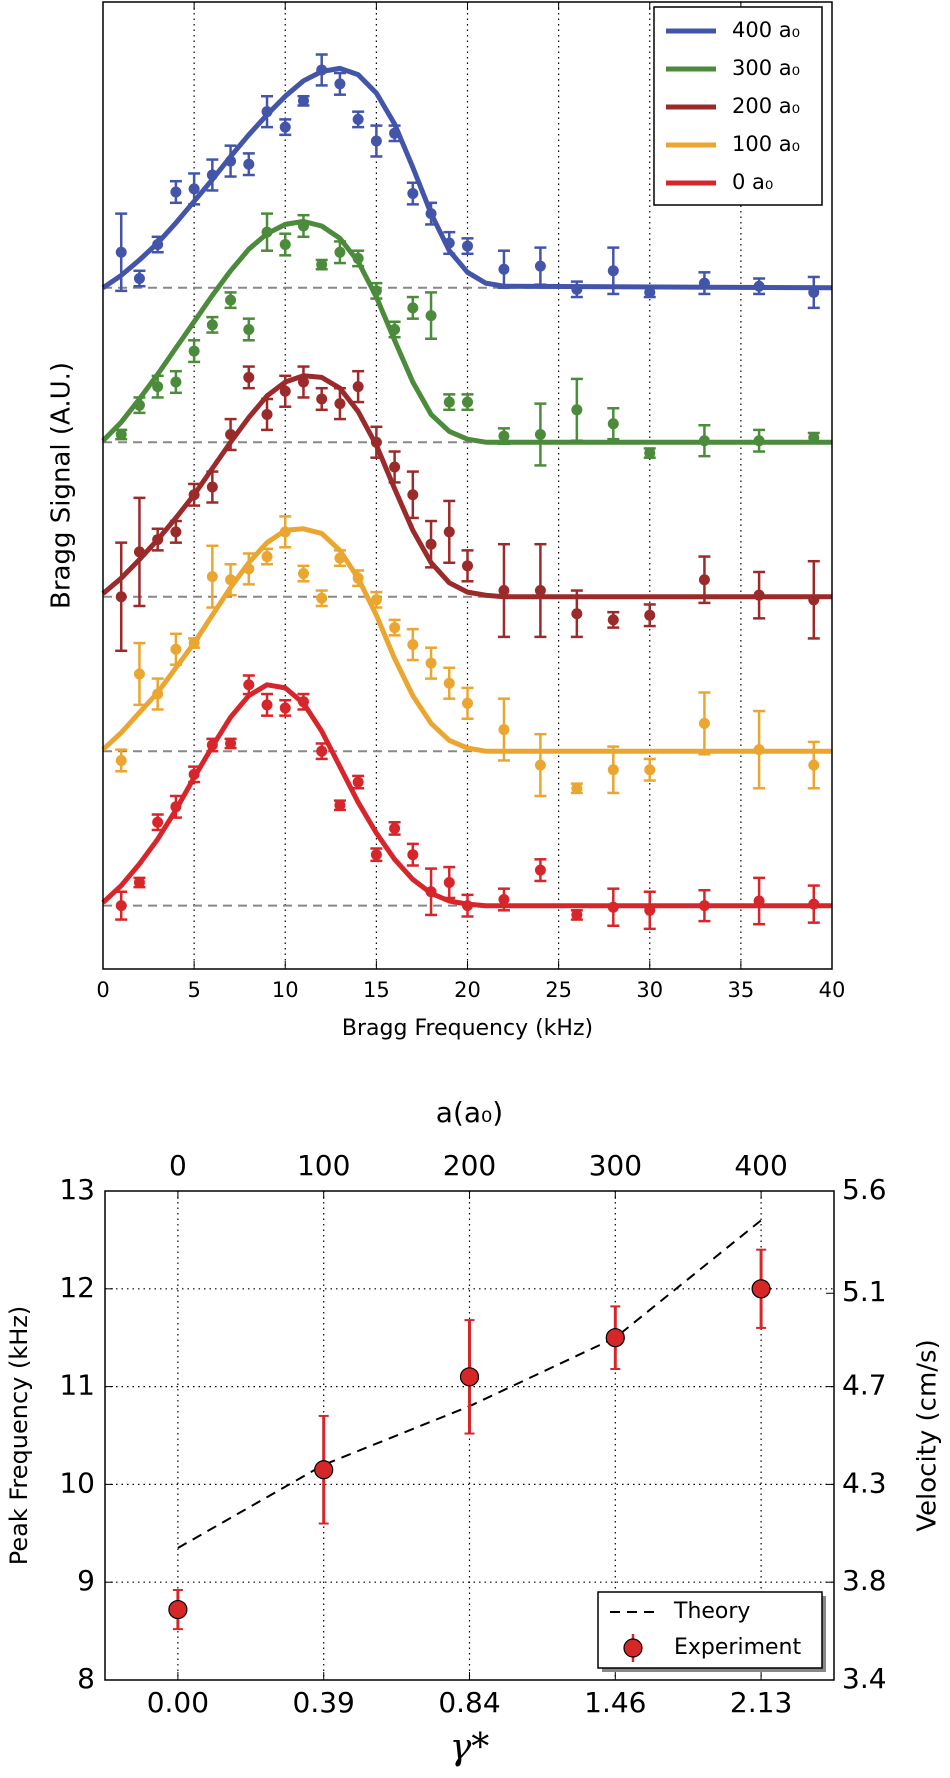  What do you see at coordinates (469, 1702) in the screenshot?
I see `x-tick-label: 0.84` at bounding box center [469, 1702].